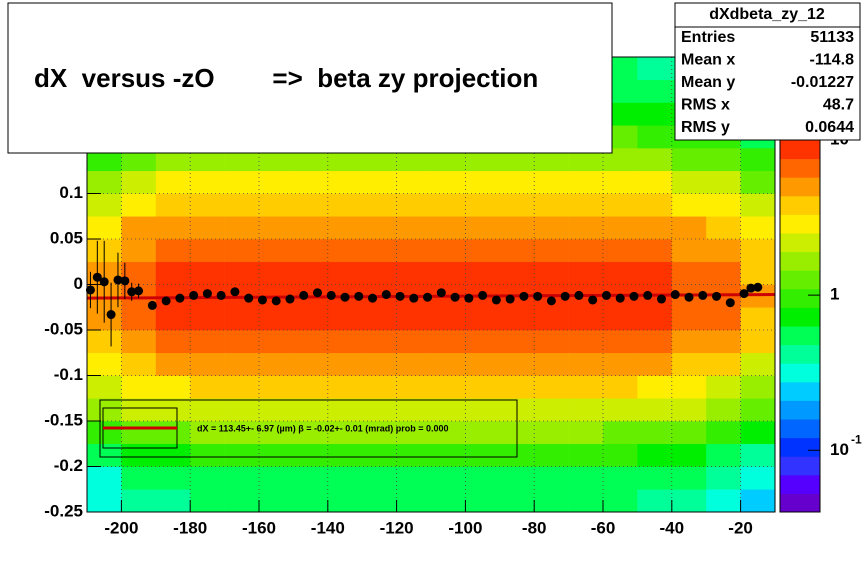  Describe the element at coordinates (832, 37) in the screenshot. I see `stats-value: 51133` at that location.